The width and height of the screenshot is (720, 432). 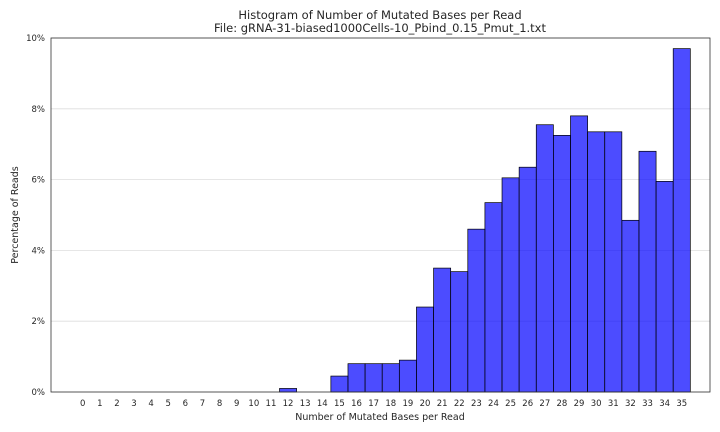 What do you see at coordinates (133, 404) in the screenshot?
I see `x-tick-label: 3` at bounding box center [133, 404].